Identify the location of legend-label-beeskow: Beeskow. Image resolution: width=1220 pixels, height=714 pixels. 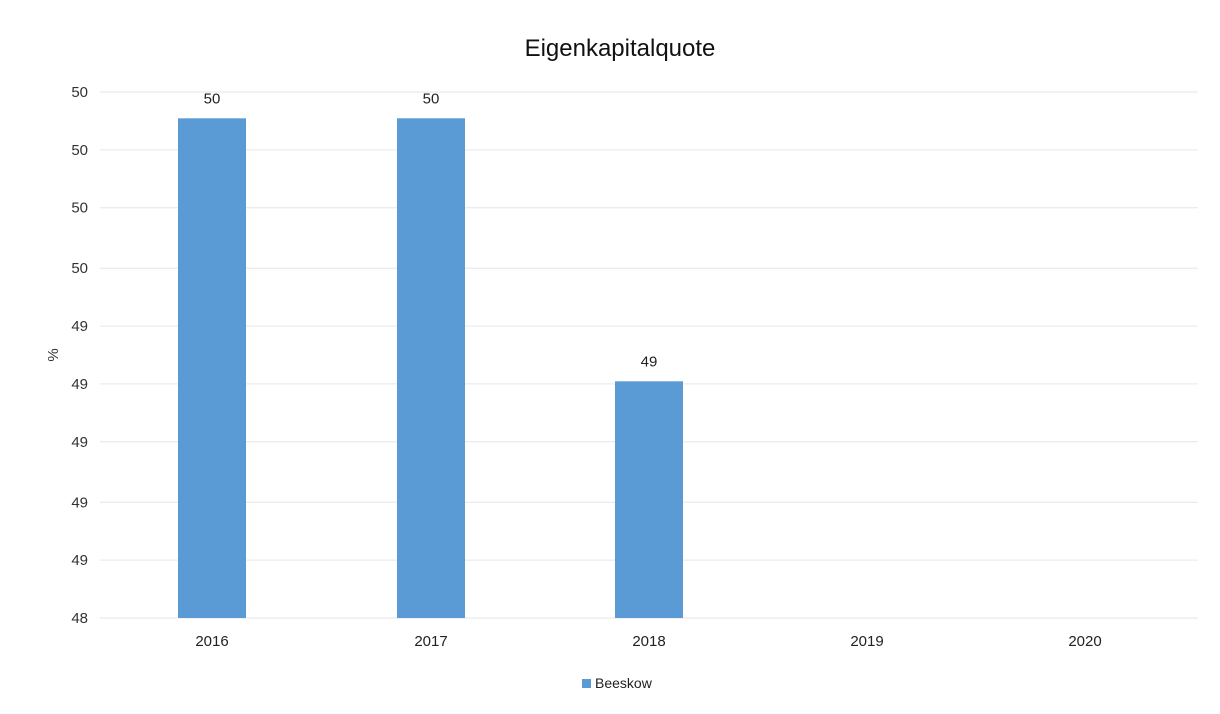
(624, 683).